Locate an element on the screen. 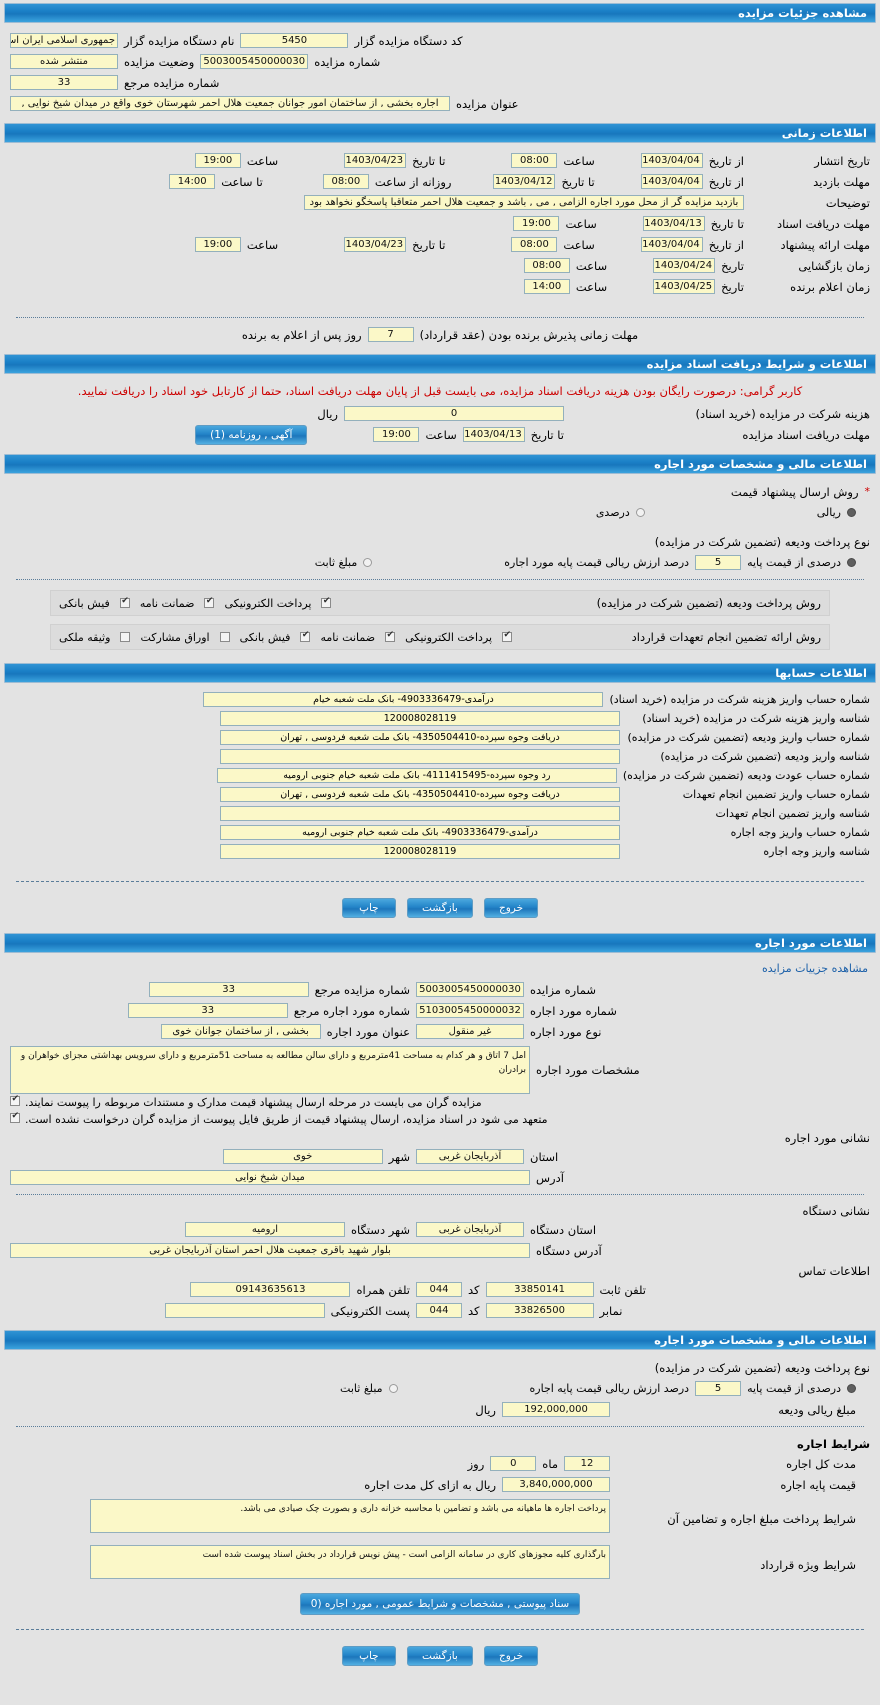  offer-from-time: 08:00 is located at coordinates (534, 244).